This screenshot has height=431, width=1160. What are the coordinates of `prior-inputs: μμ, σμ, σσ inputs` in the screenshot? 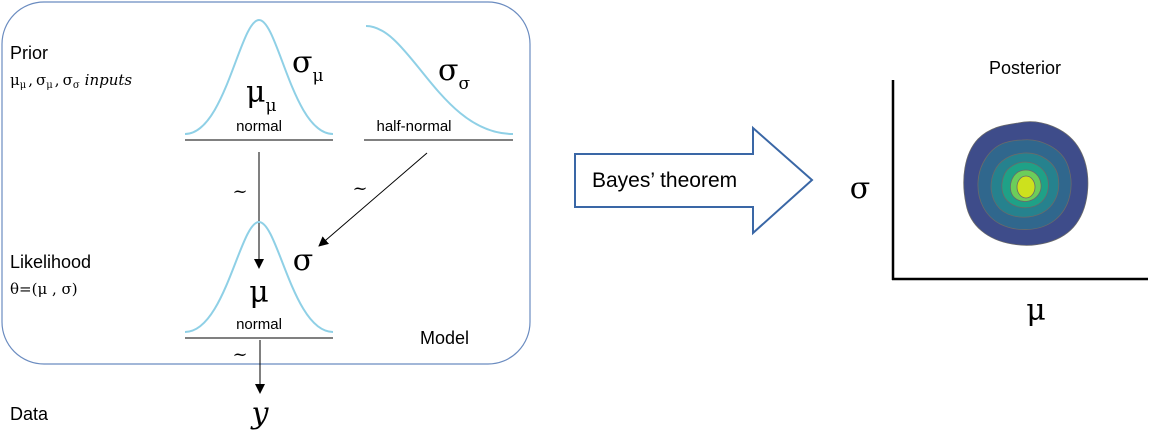 It's located at (71, 81).